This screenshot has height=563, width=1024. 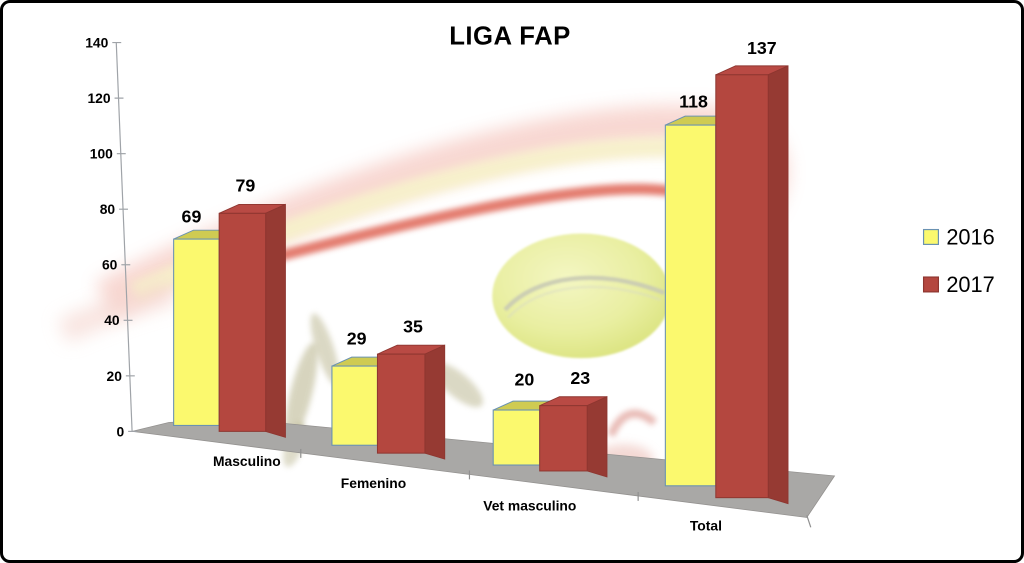 I want to click on tennis-ball-seam, so click(x=584, y=293).